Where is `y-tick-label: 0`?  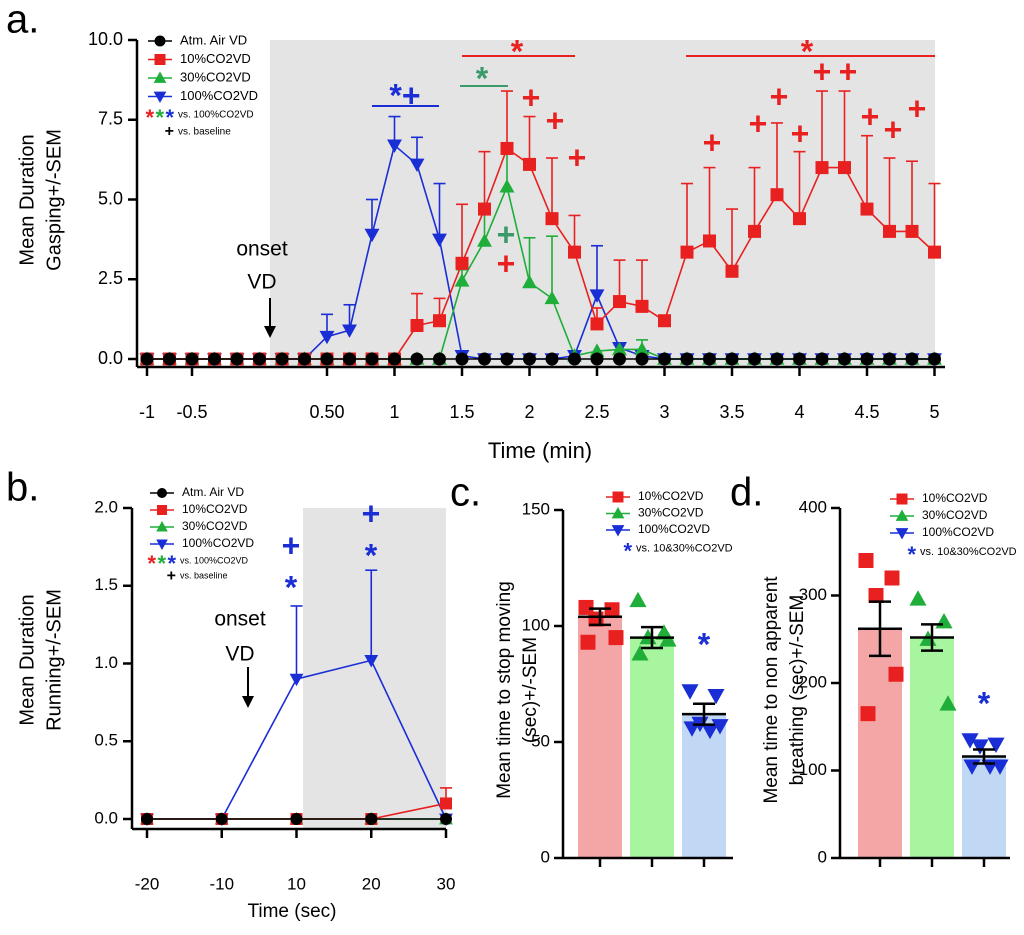 y-tick-label: 0 is located at coordinates (545, 856).